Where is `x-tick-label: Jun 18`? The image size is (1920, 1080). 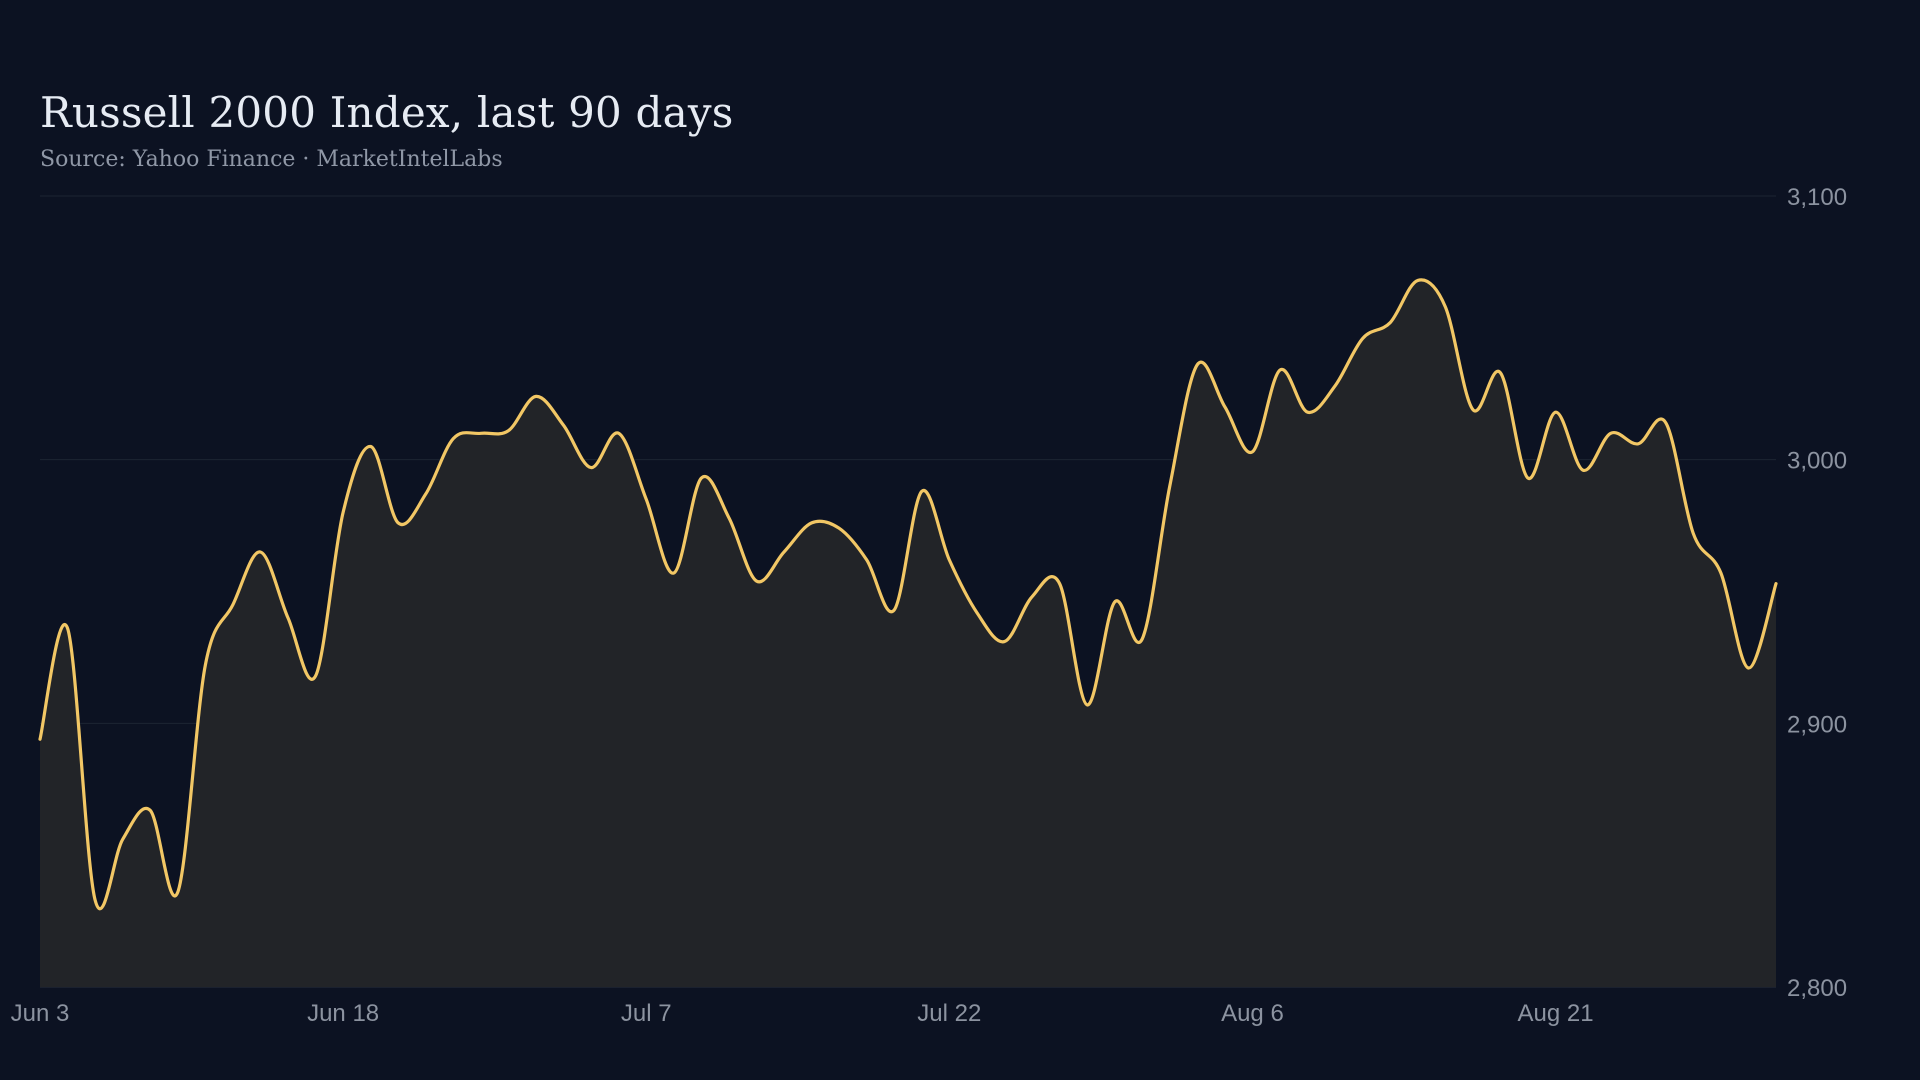 x-tick-label: Jun 18 is located at coordinates (343, 1013).